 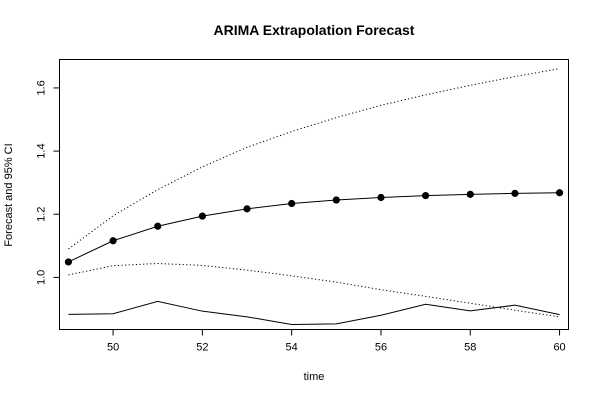 What do you see at coordinates (42, 87) in the screenshot?
I see `y-tick-label-3: 1.6` at bounding box center [42, 87].